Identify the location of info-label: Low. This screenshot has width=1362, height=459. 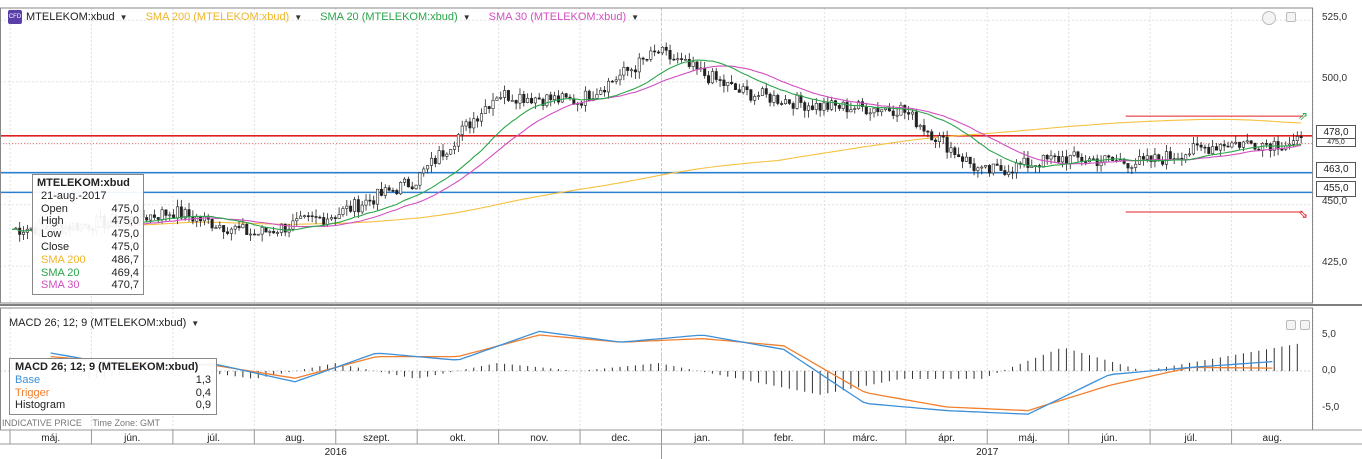
(51, 234).